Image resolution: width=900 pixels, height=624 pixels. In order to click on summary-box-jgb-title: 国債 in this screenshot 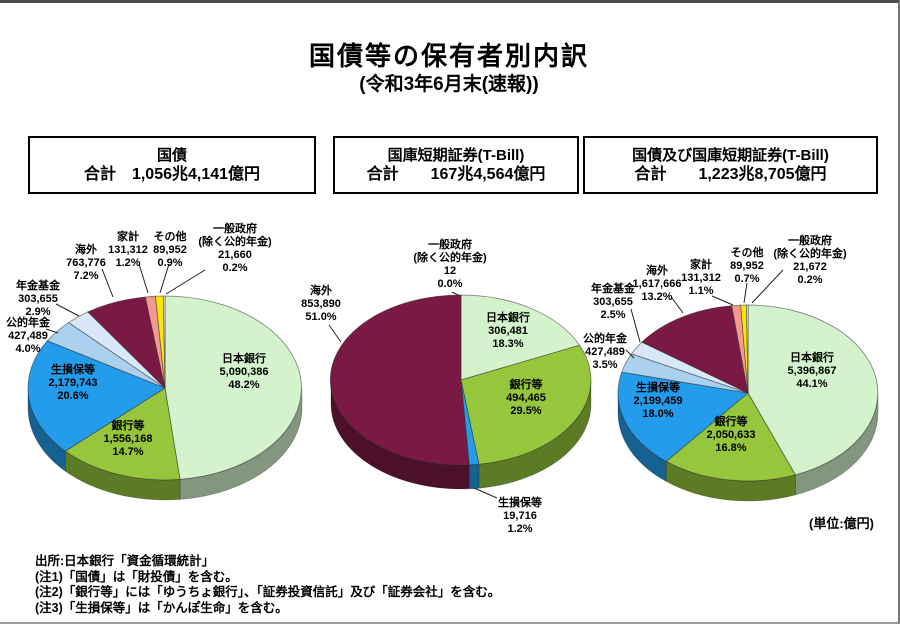, I will do `click(171, 155)`.